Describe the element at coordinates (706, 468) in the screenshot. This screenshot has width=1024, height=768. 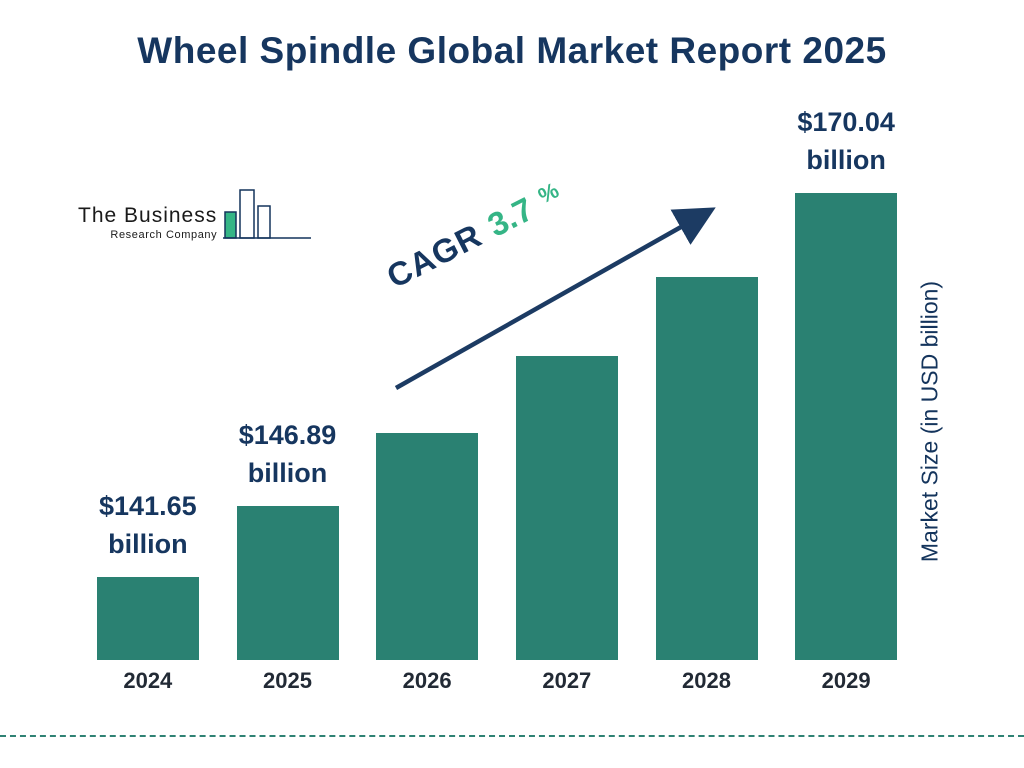
I see `bar-2028` at that location.